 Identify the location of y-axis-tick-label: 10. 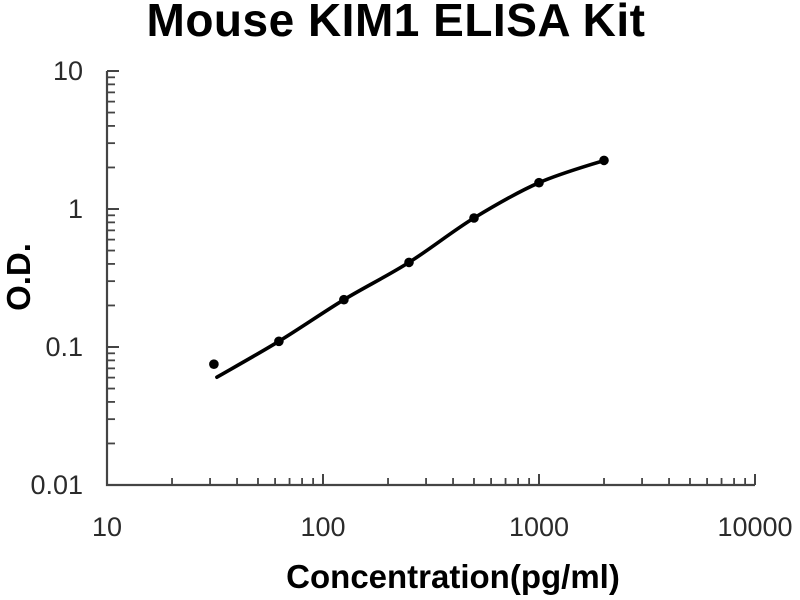
(68, 71).